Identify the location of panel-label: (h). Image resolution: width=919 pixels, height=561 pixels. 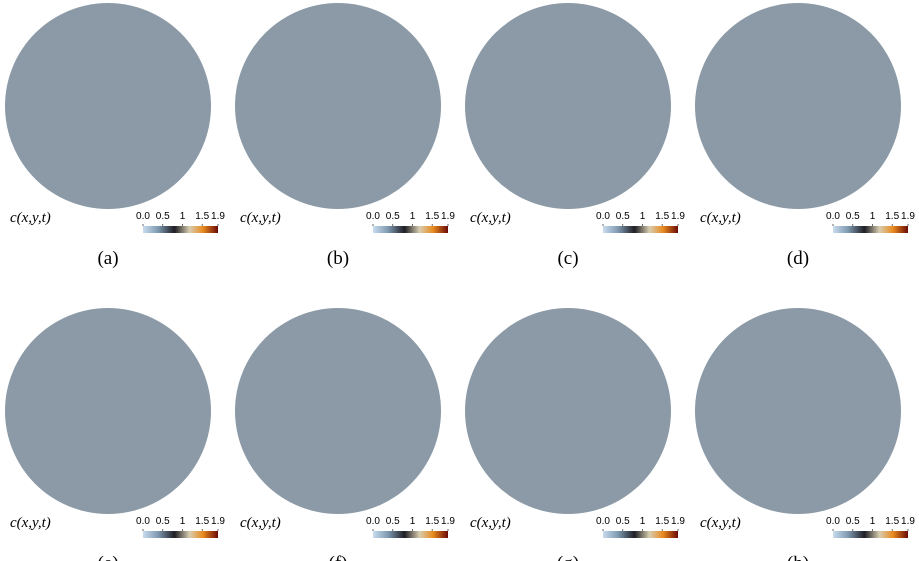
(798, 557).